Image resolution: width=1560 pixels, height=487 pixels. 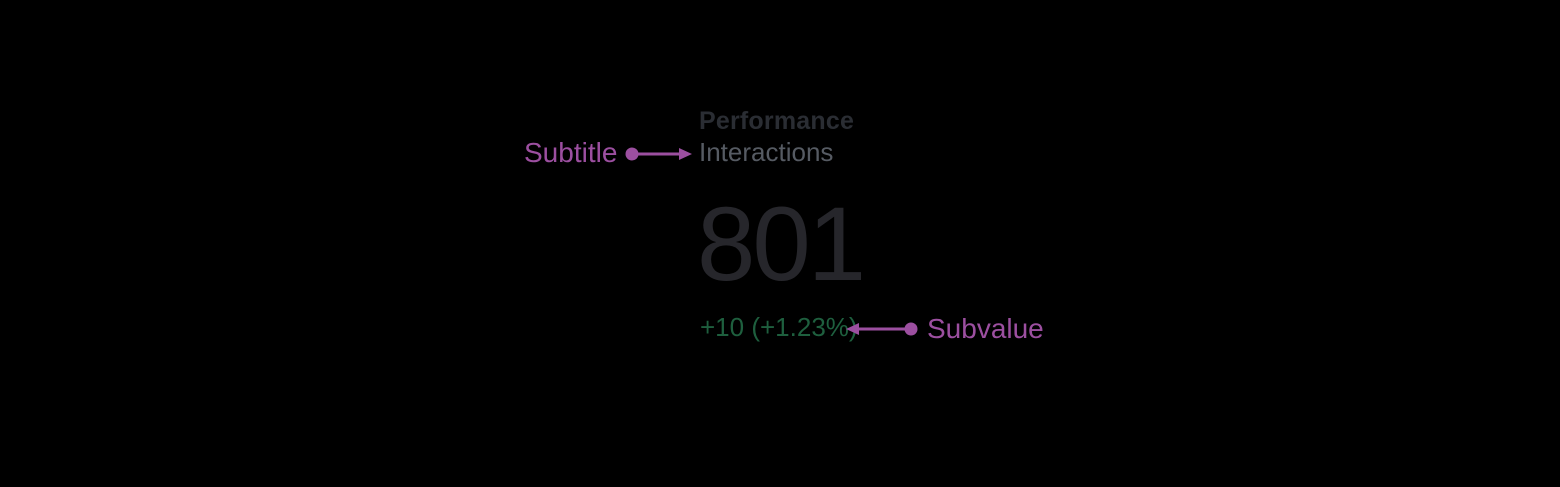 What do you see at coordinates (658, 154) in the screenshot?
I see `right-arrow-icon` at bounding box center [658, 154].